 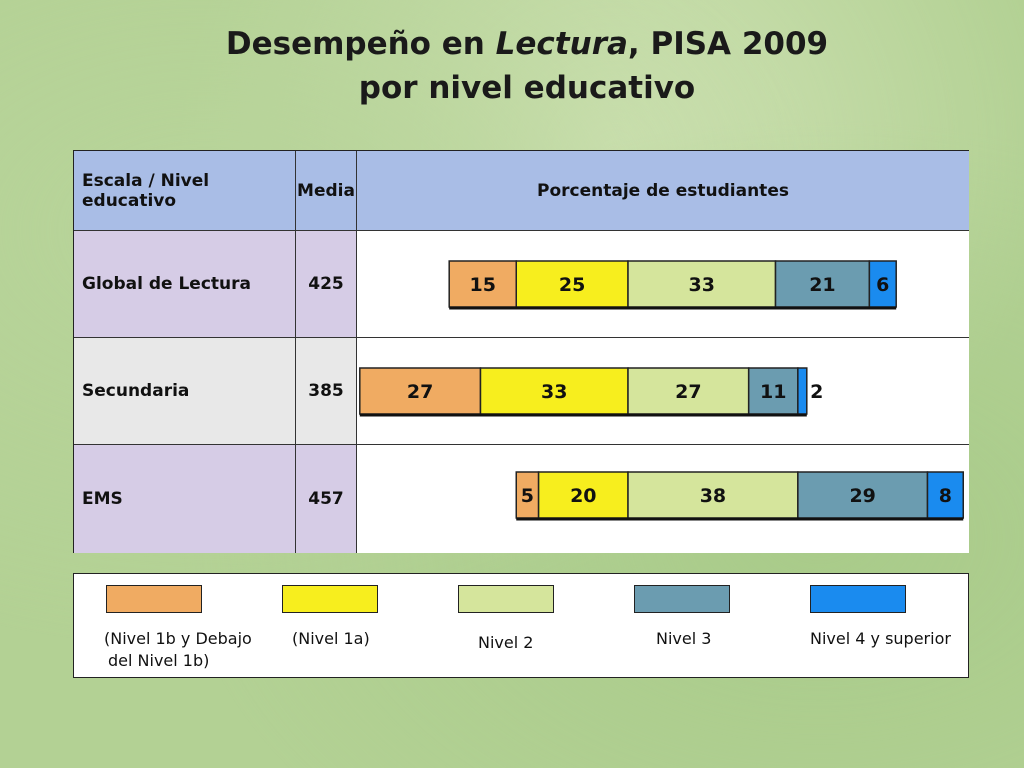 I want to click on header-percentage: Porcentaje de estudiantes, so click(x=663, y=191).